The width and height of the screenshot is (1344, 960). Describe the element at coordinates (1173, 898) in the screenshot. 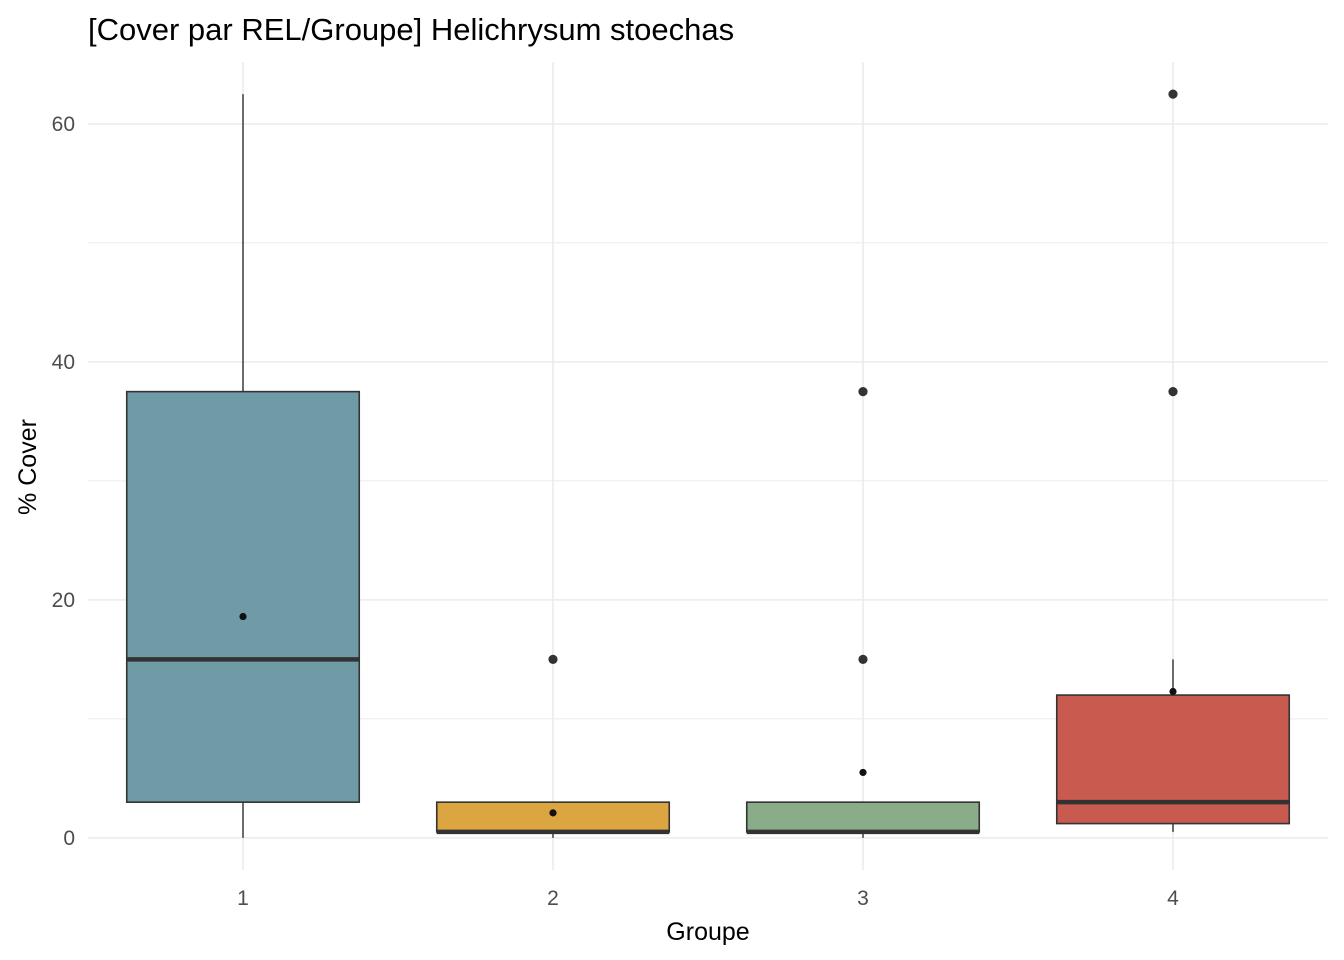

I see `x-tick-label: 4` at that location.